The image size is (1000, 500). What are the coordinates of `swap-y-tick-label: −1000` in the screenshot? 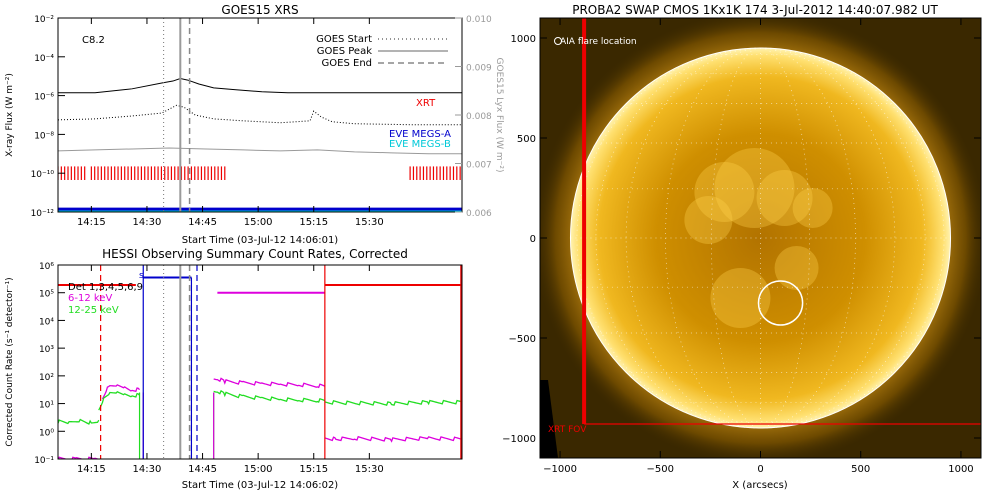 It's located at (519, 439).